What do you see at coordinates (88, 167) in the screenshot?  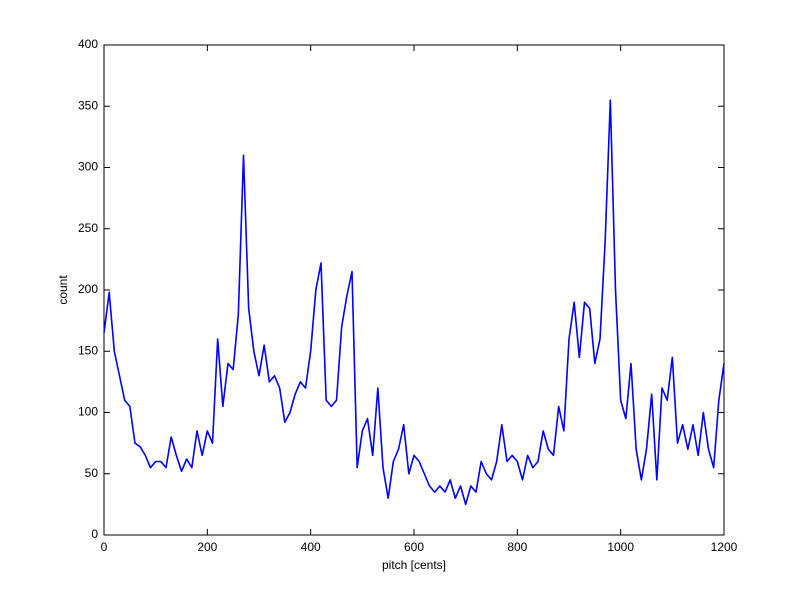 I see `y-tick-label: 300` at bounding box center [88, 167].